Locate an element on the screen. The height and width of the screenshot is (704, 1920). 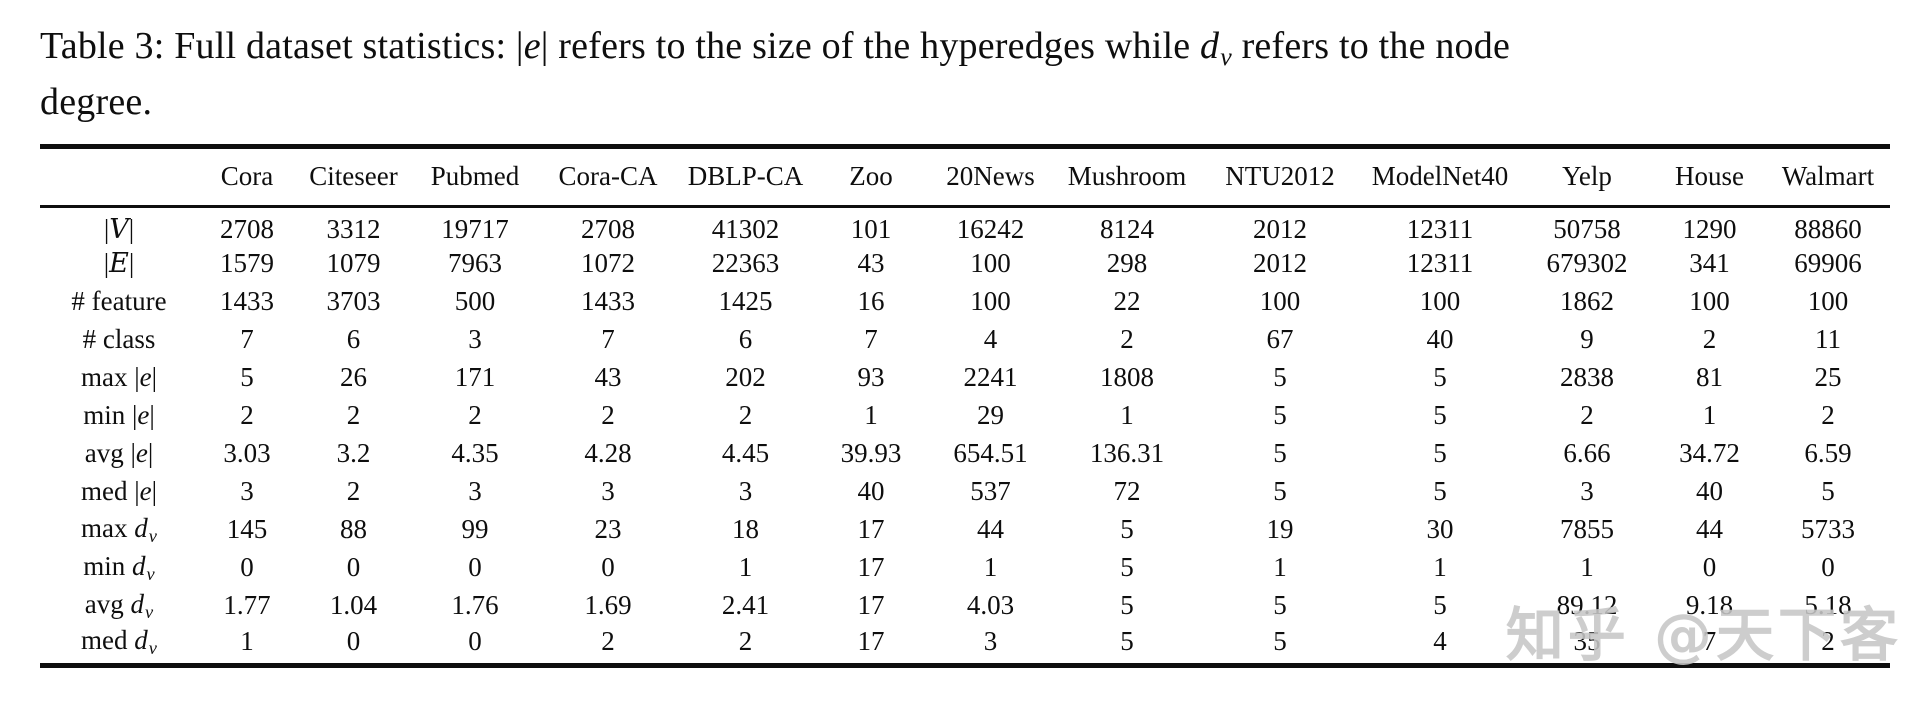
cell: 500 is located at coordinates (475, 301).